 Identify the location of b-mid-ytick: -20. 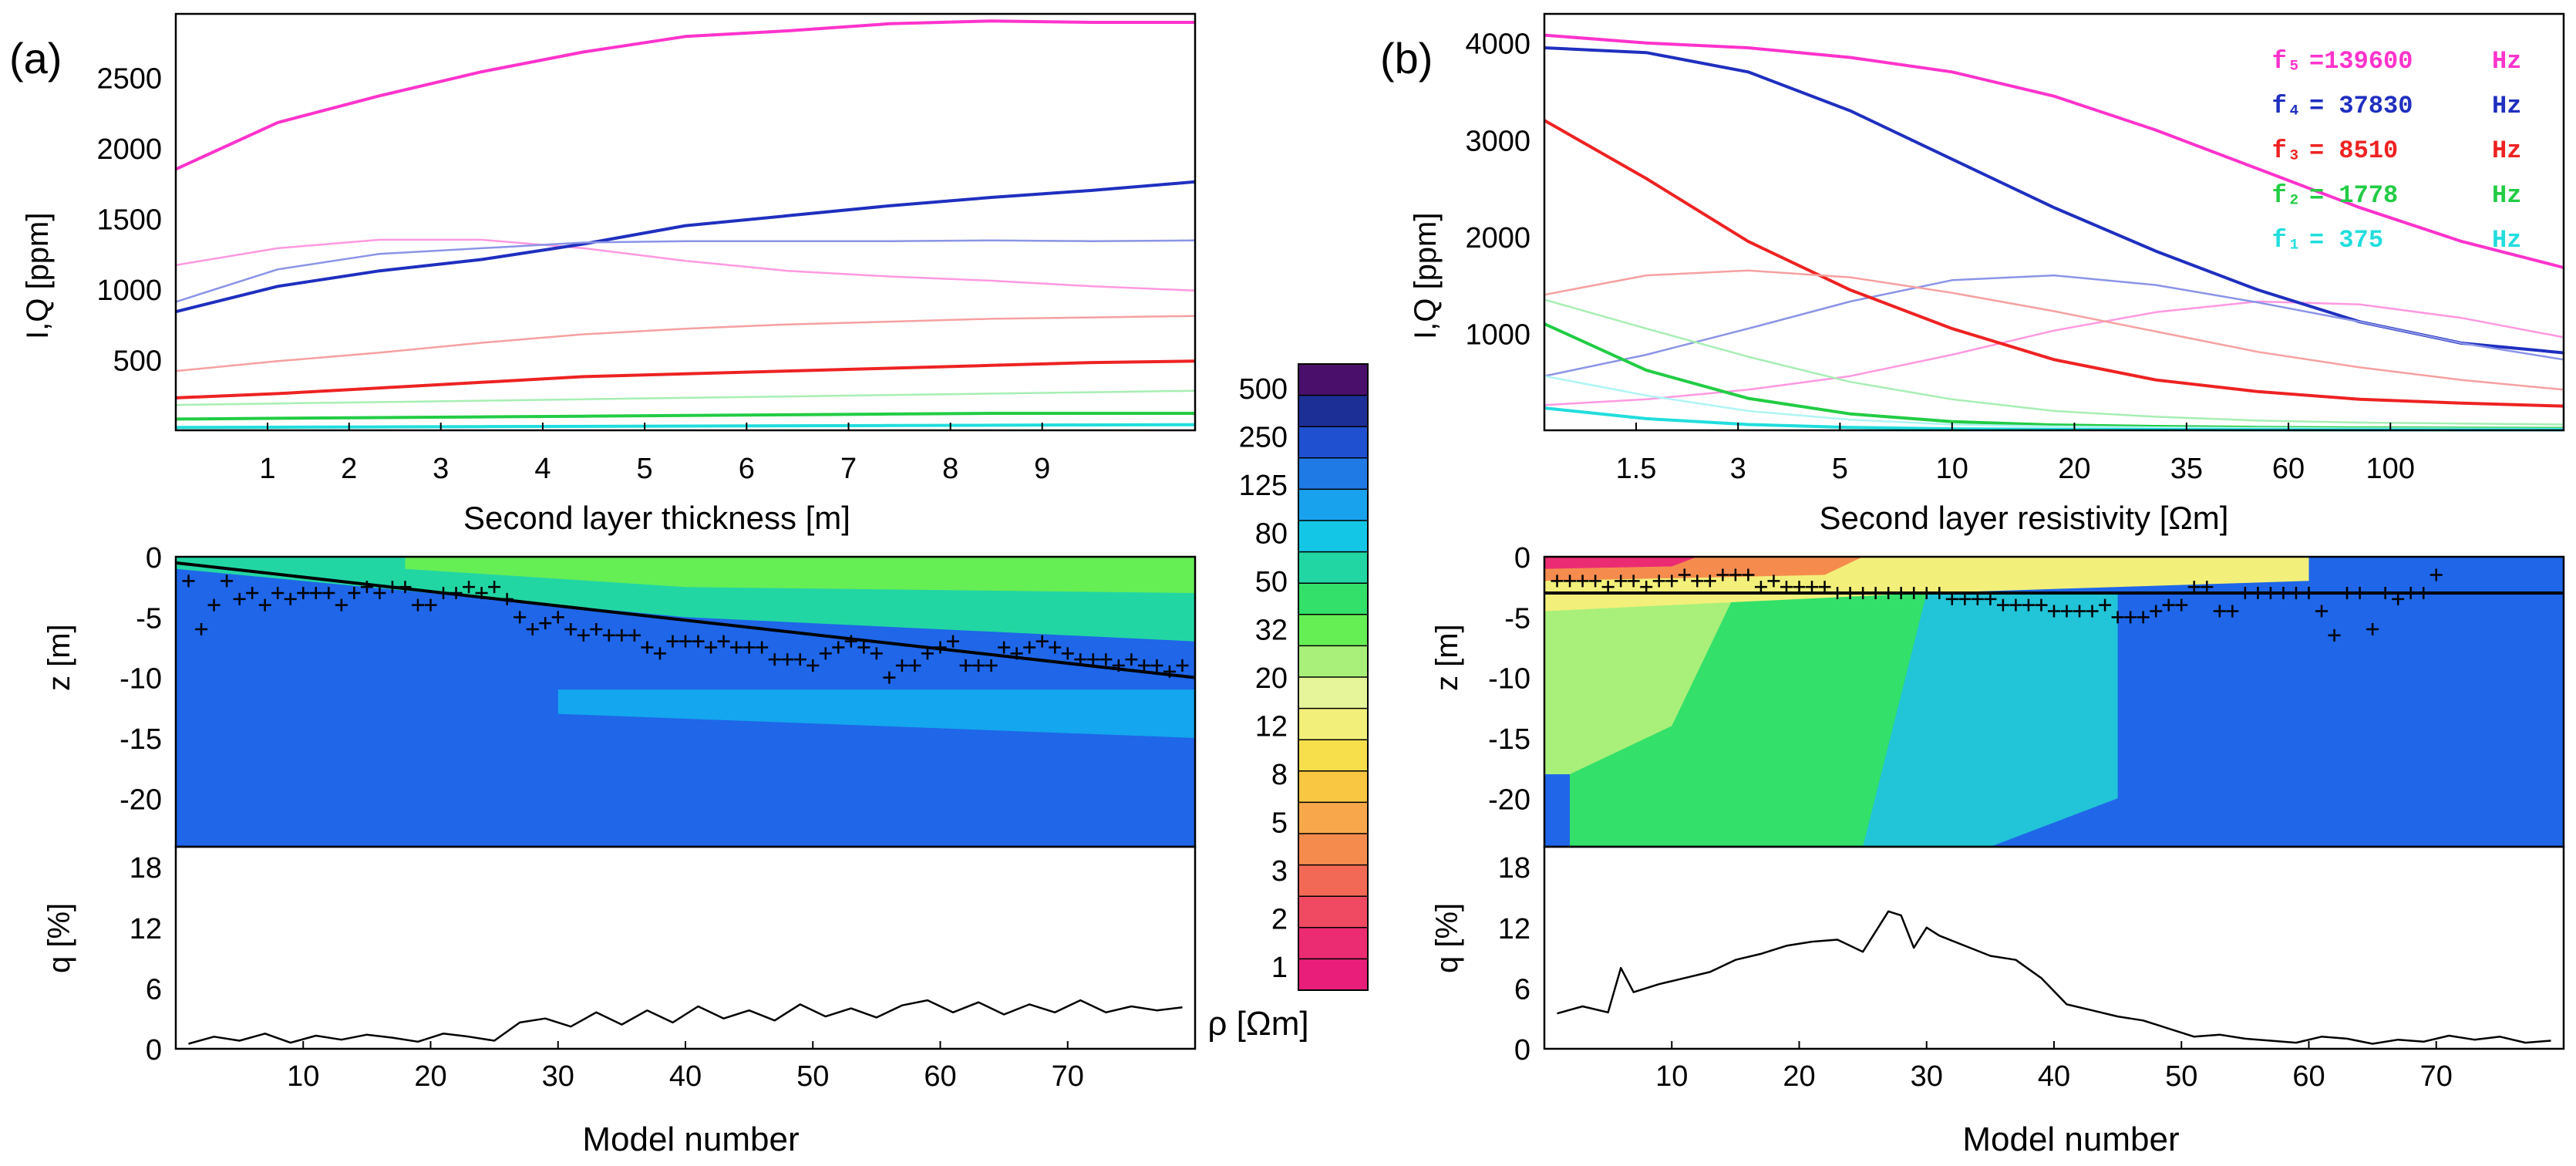
(1509, 800).